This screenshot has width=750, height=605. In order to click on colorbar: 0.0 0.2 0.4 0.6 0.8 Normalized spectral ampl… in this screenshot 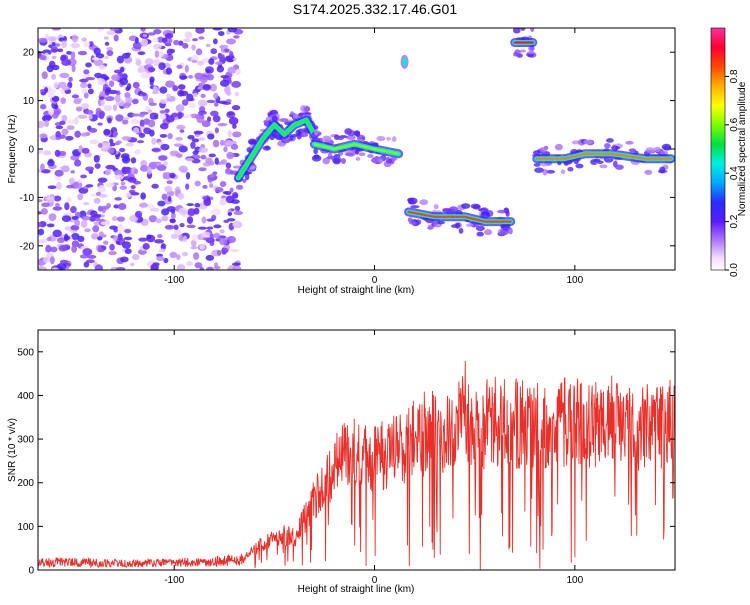, I will do `click(729, 152)`.